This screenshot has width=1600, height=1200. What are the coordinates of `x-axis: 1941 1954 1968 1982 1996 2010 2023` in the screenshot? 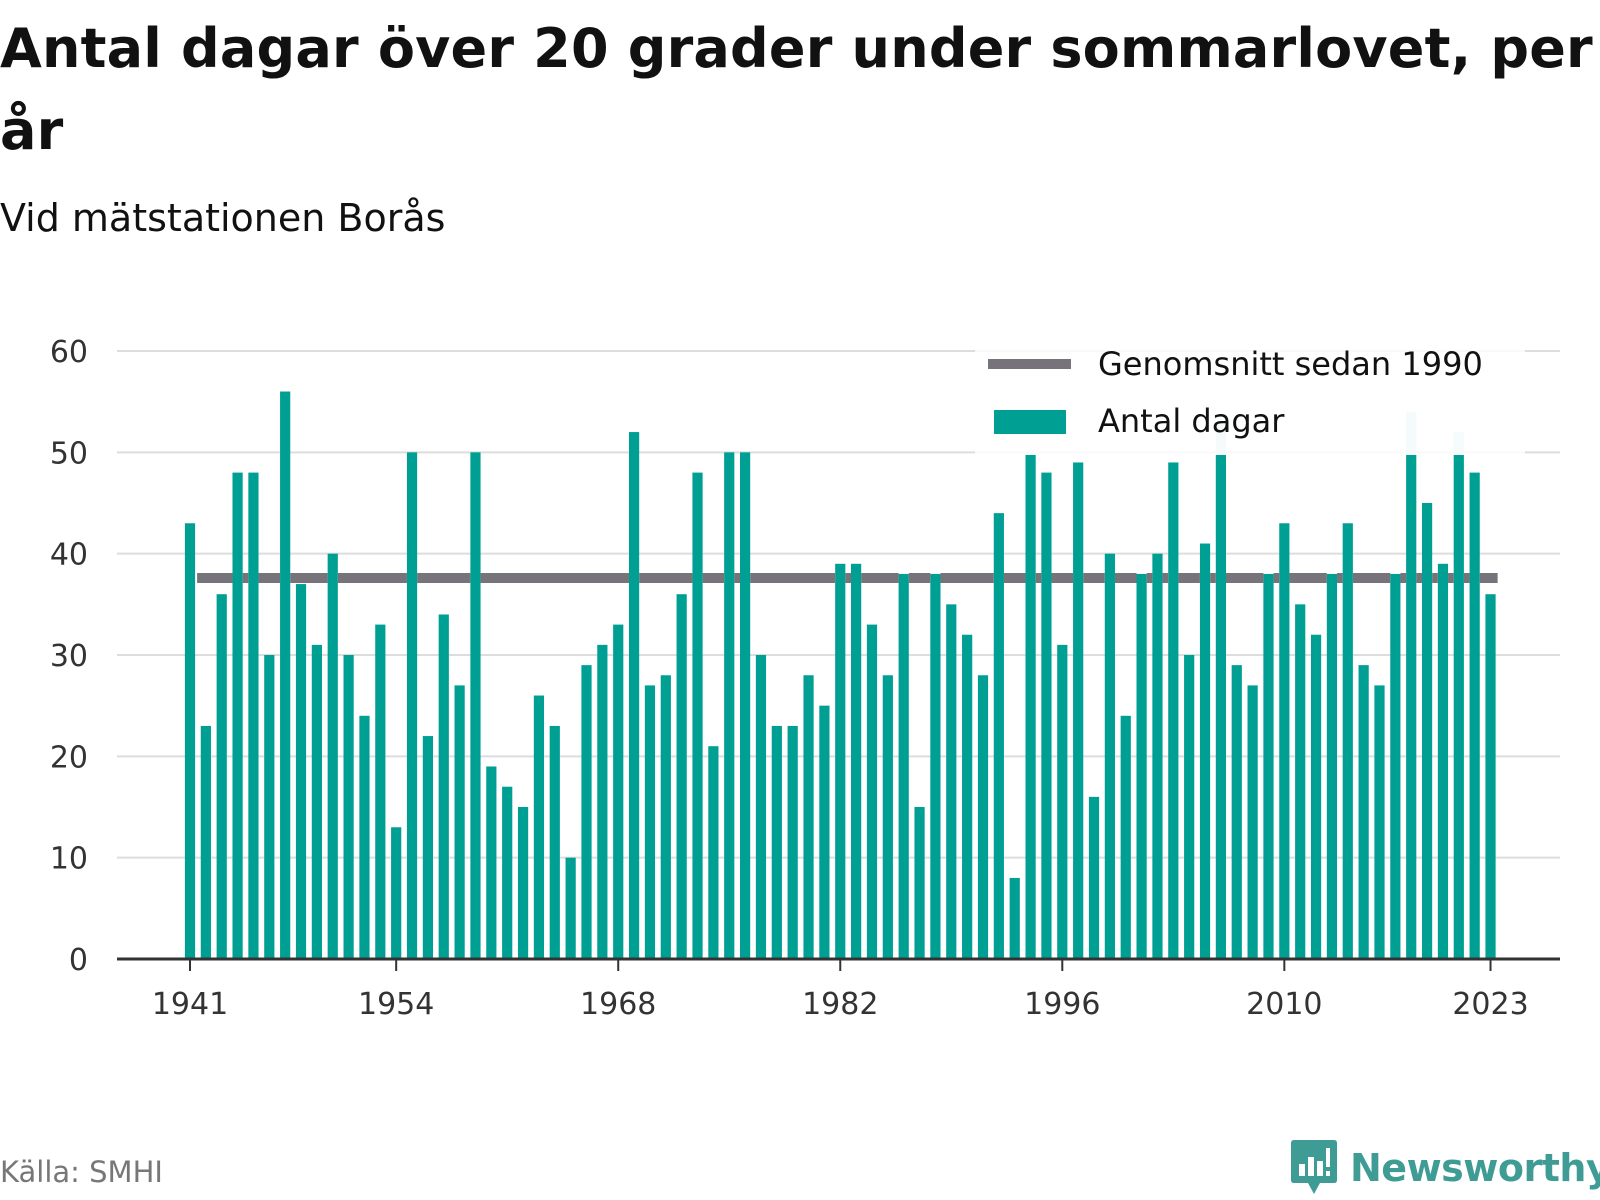 It's located at (838, 988).